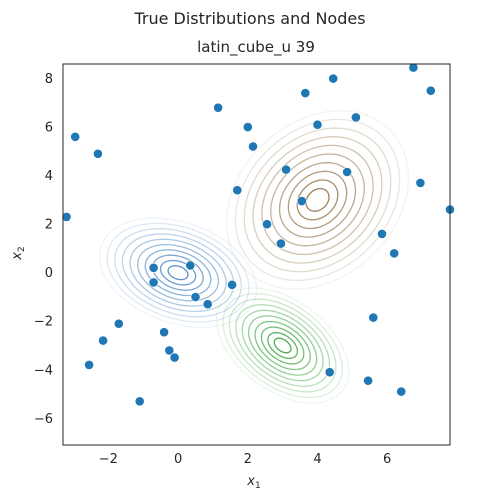 Image resolution: width=500 pixels, height=500 pixels. Describe the element at coordinates (43, 249) in the screenshot. I see `y-tick-labels: −6 −4 −2 0 2 4 6 8` at that location.